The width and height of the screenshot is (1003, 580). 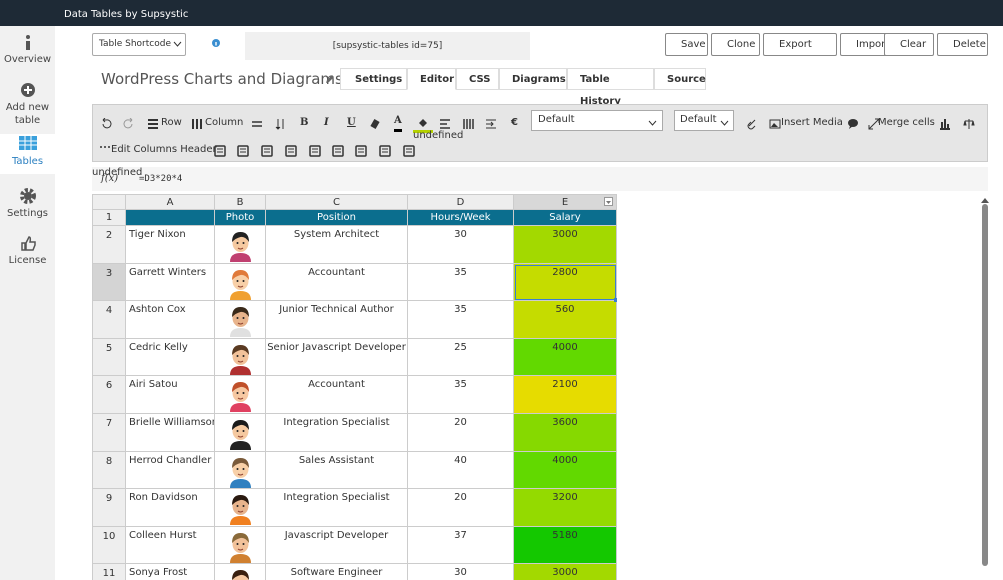 I want to click on position-cell: Javascript Developer, so click(x=337, y=546).